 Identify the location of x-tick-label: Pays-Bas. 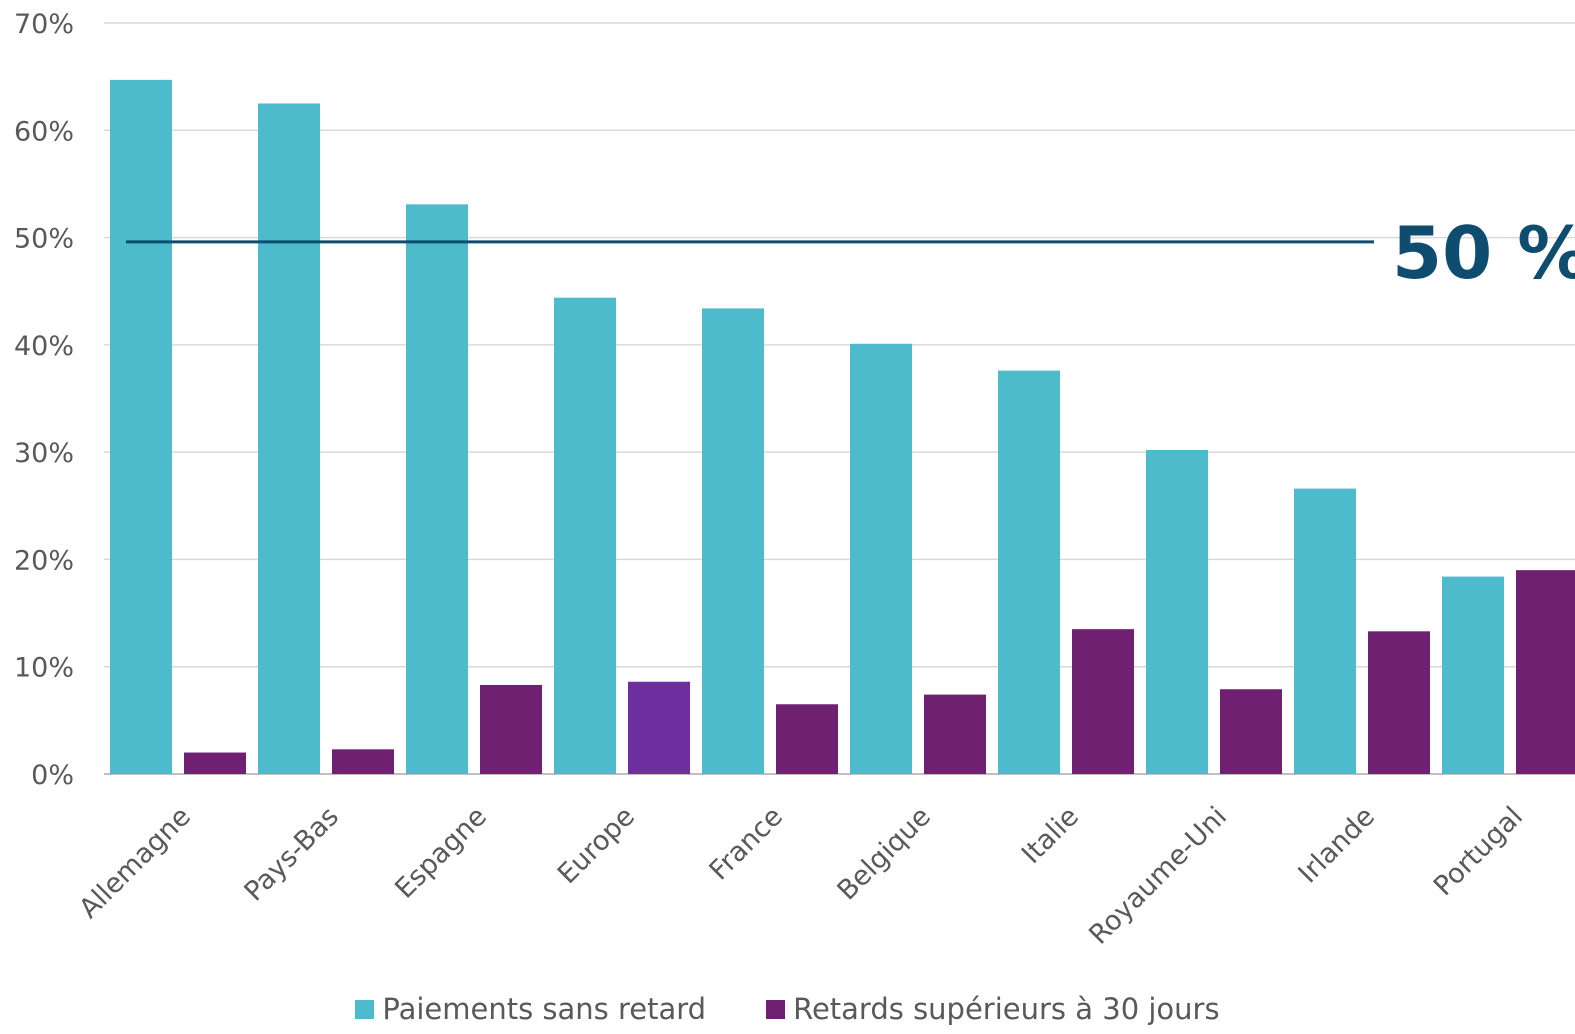
(291, 854).